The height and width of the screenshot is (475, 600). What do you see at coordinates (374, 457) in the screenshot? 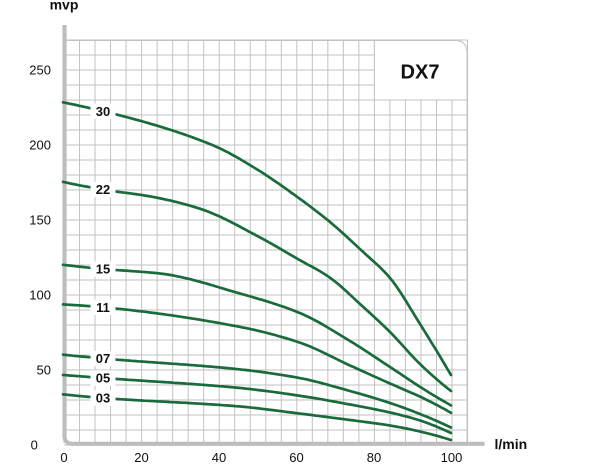
I see `svg-text: 80` at bounding box center [374, 457].